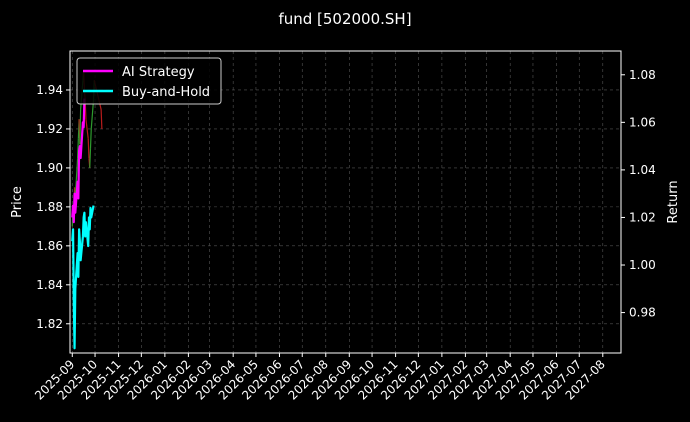 The image size is (690, 422). I want to click on y-left-tick-label: 1.92, so click(49, 129).